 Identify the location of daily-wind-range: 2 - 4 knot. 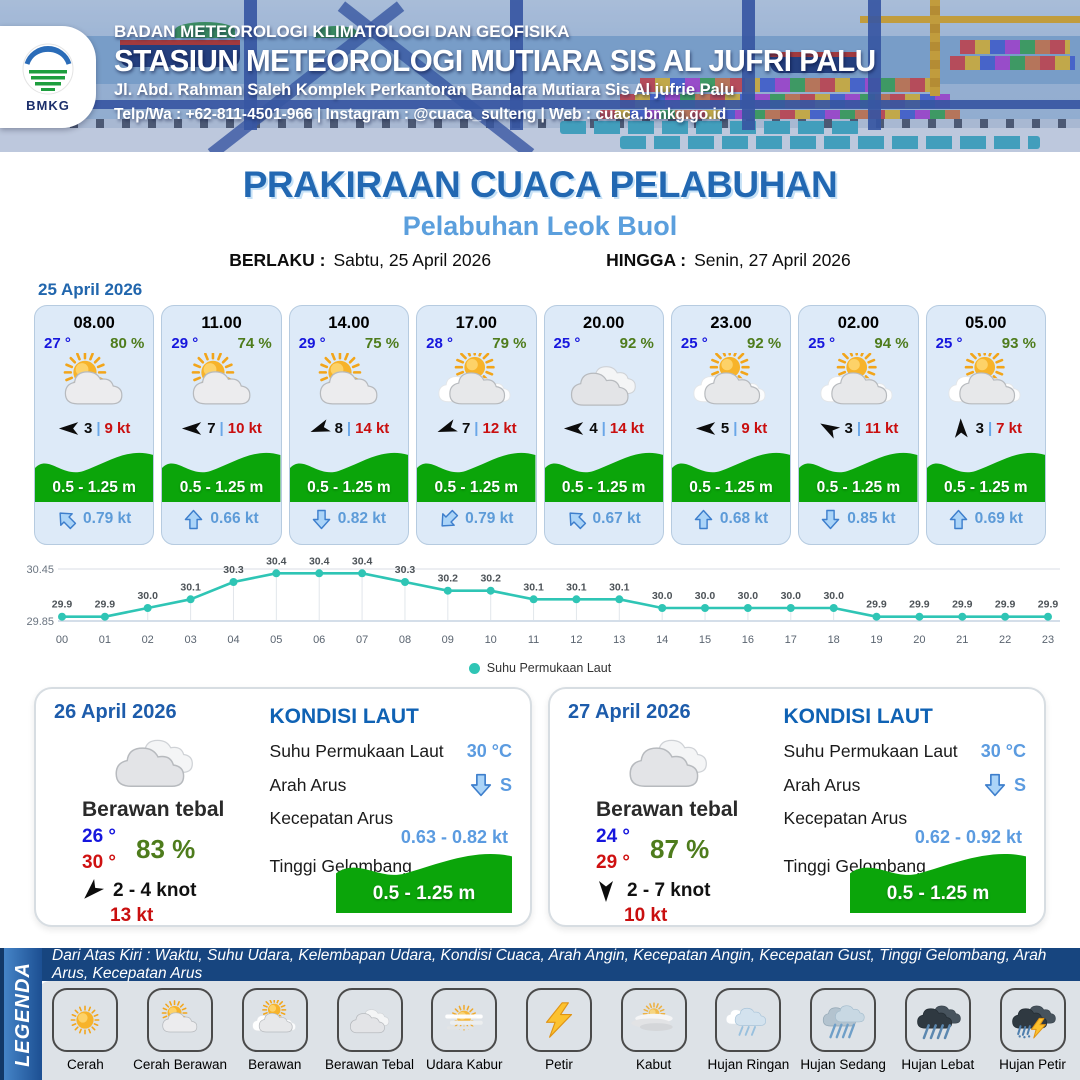
(155, 891).